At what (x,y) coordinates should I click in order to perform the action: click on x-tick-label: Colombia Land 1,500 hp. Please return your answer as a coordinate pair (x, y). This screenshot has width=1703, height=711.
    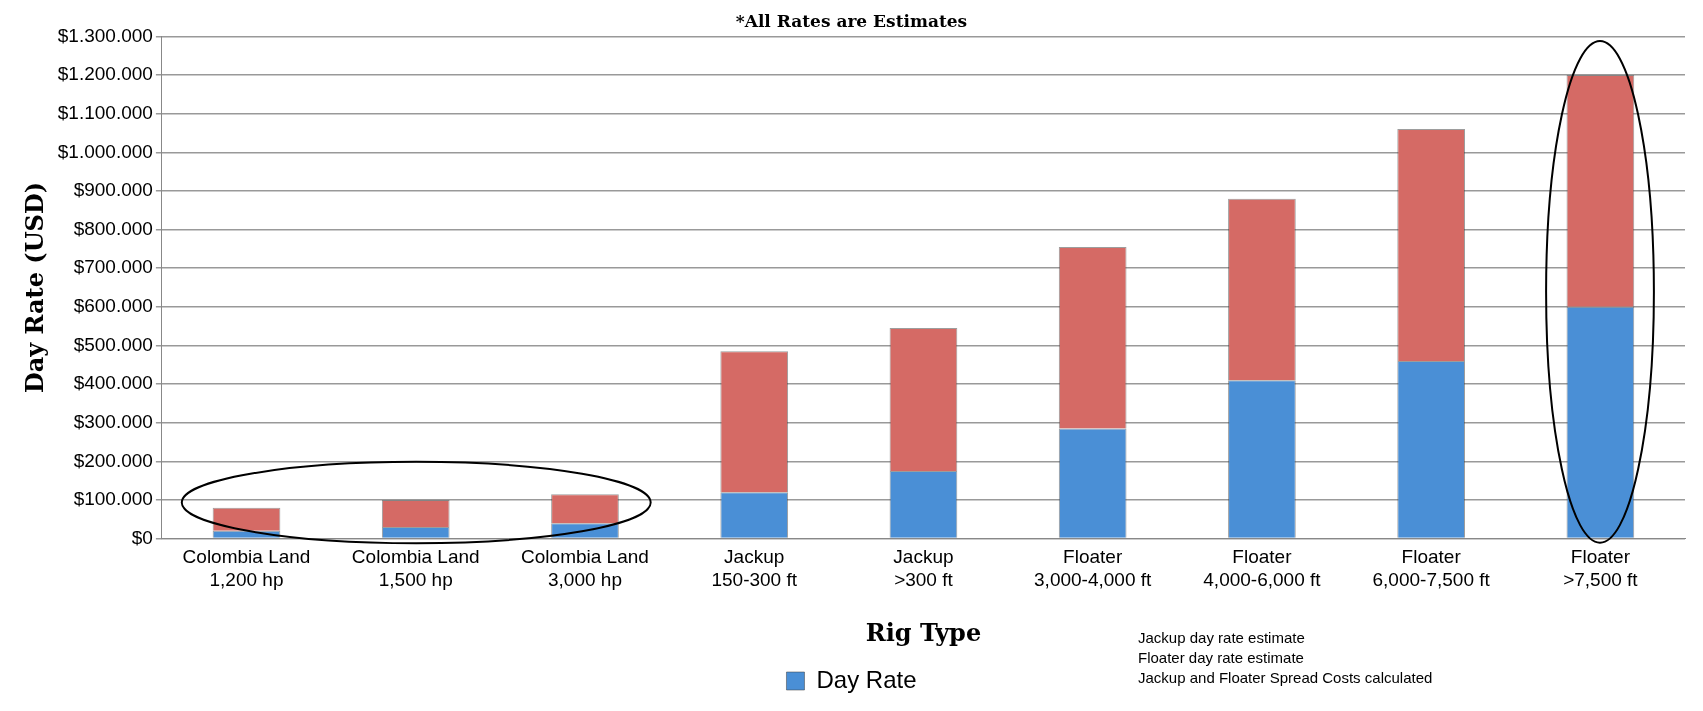
    Looking at the image, I should click on (415, 568).